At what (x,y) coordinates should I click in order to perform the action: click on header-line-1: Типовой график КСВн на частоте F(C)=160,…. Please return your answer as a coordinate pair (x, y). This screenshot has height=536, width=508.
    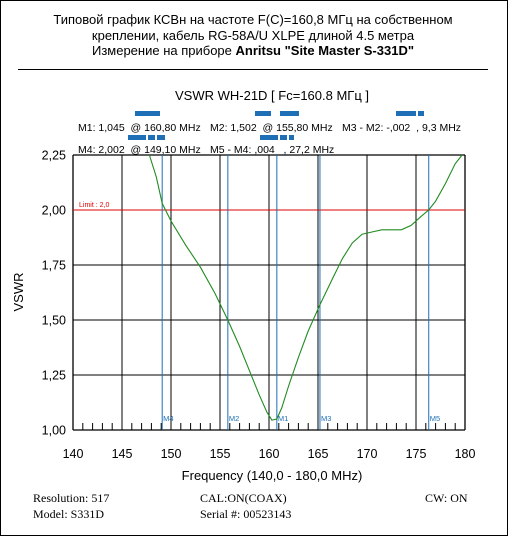
    Looking at the image, I should click on (253, 19).